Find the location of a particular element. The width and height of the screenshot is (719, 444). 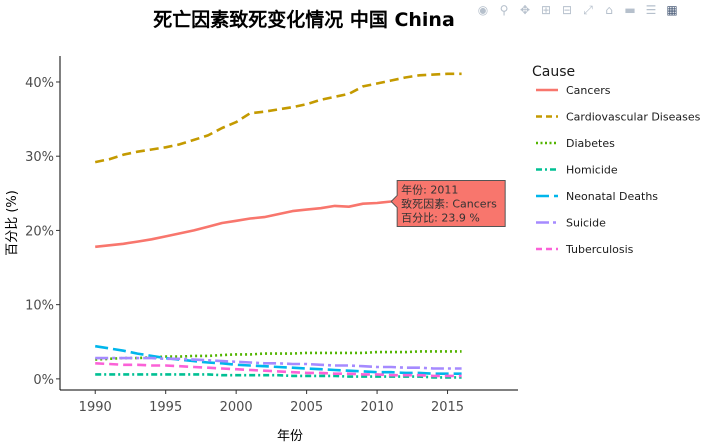

series-line-tuberculosis is located at coordinates (278, 370).